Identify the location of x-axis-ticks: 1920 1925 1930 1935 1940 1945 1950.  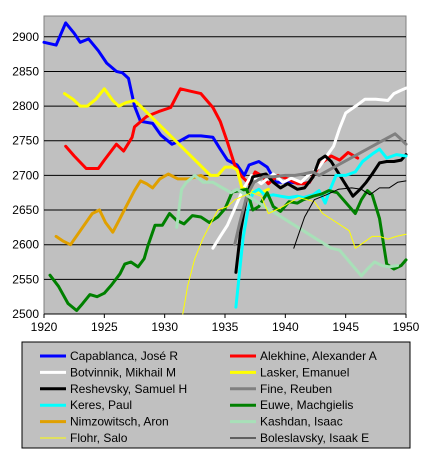
(225, 324).